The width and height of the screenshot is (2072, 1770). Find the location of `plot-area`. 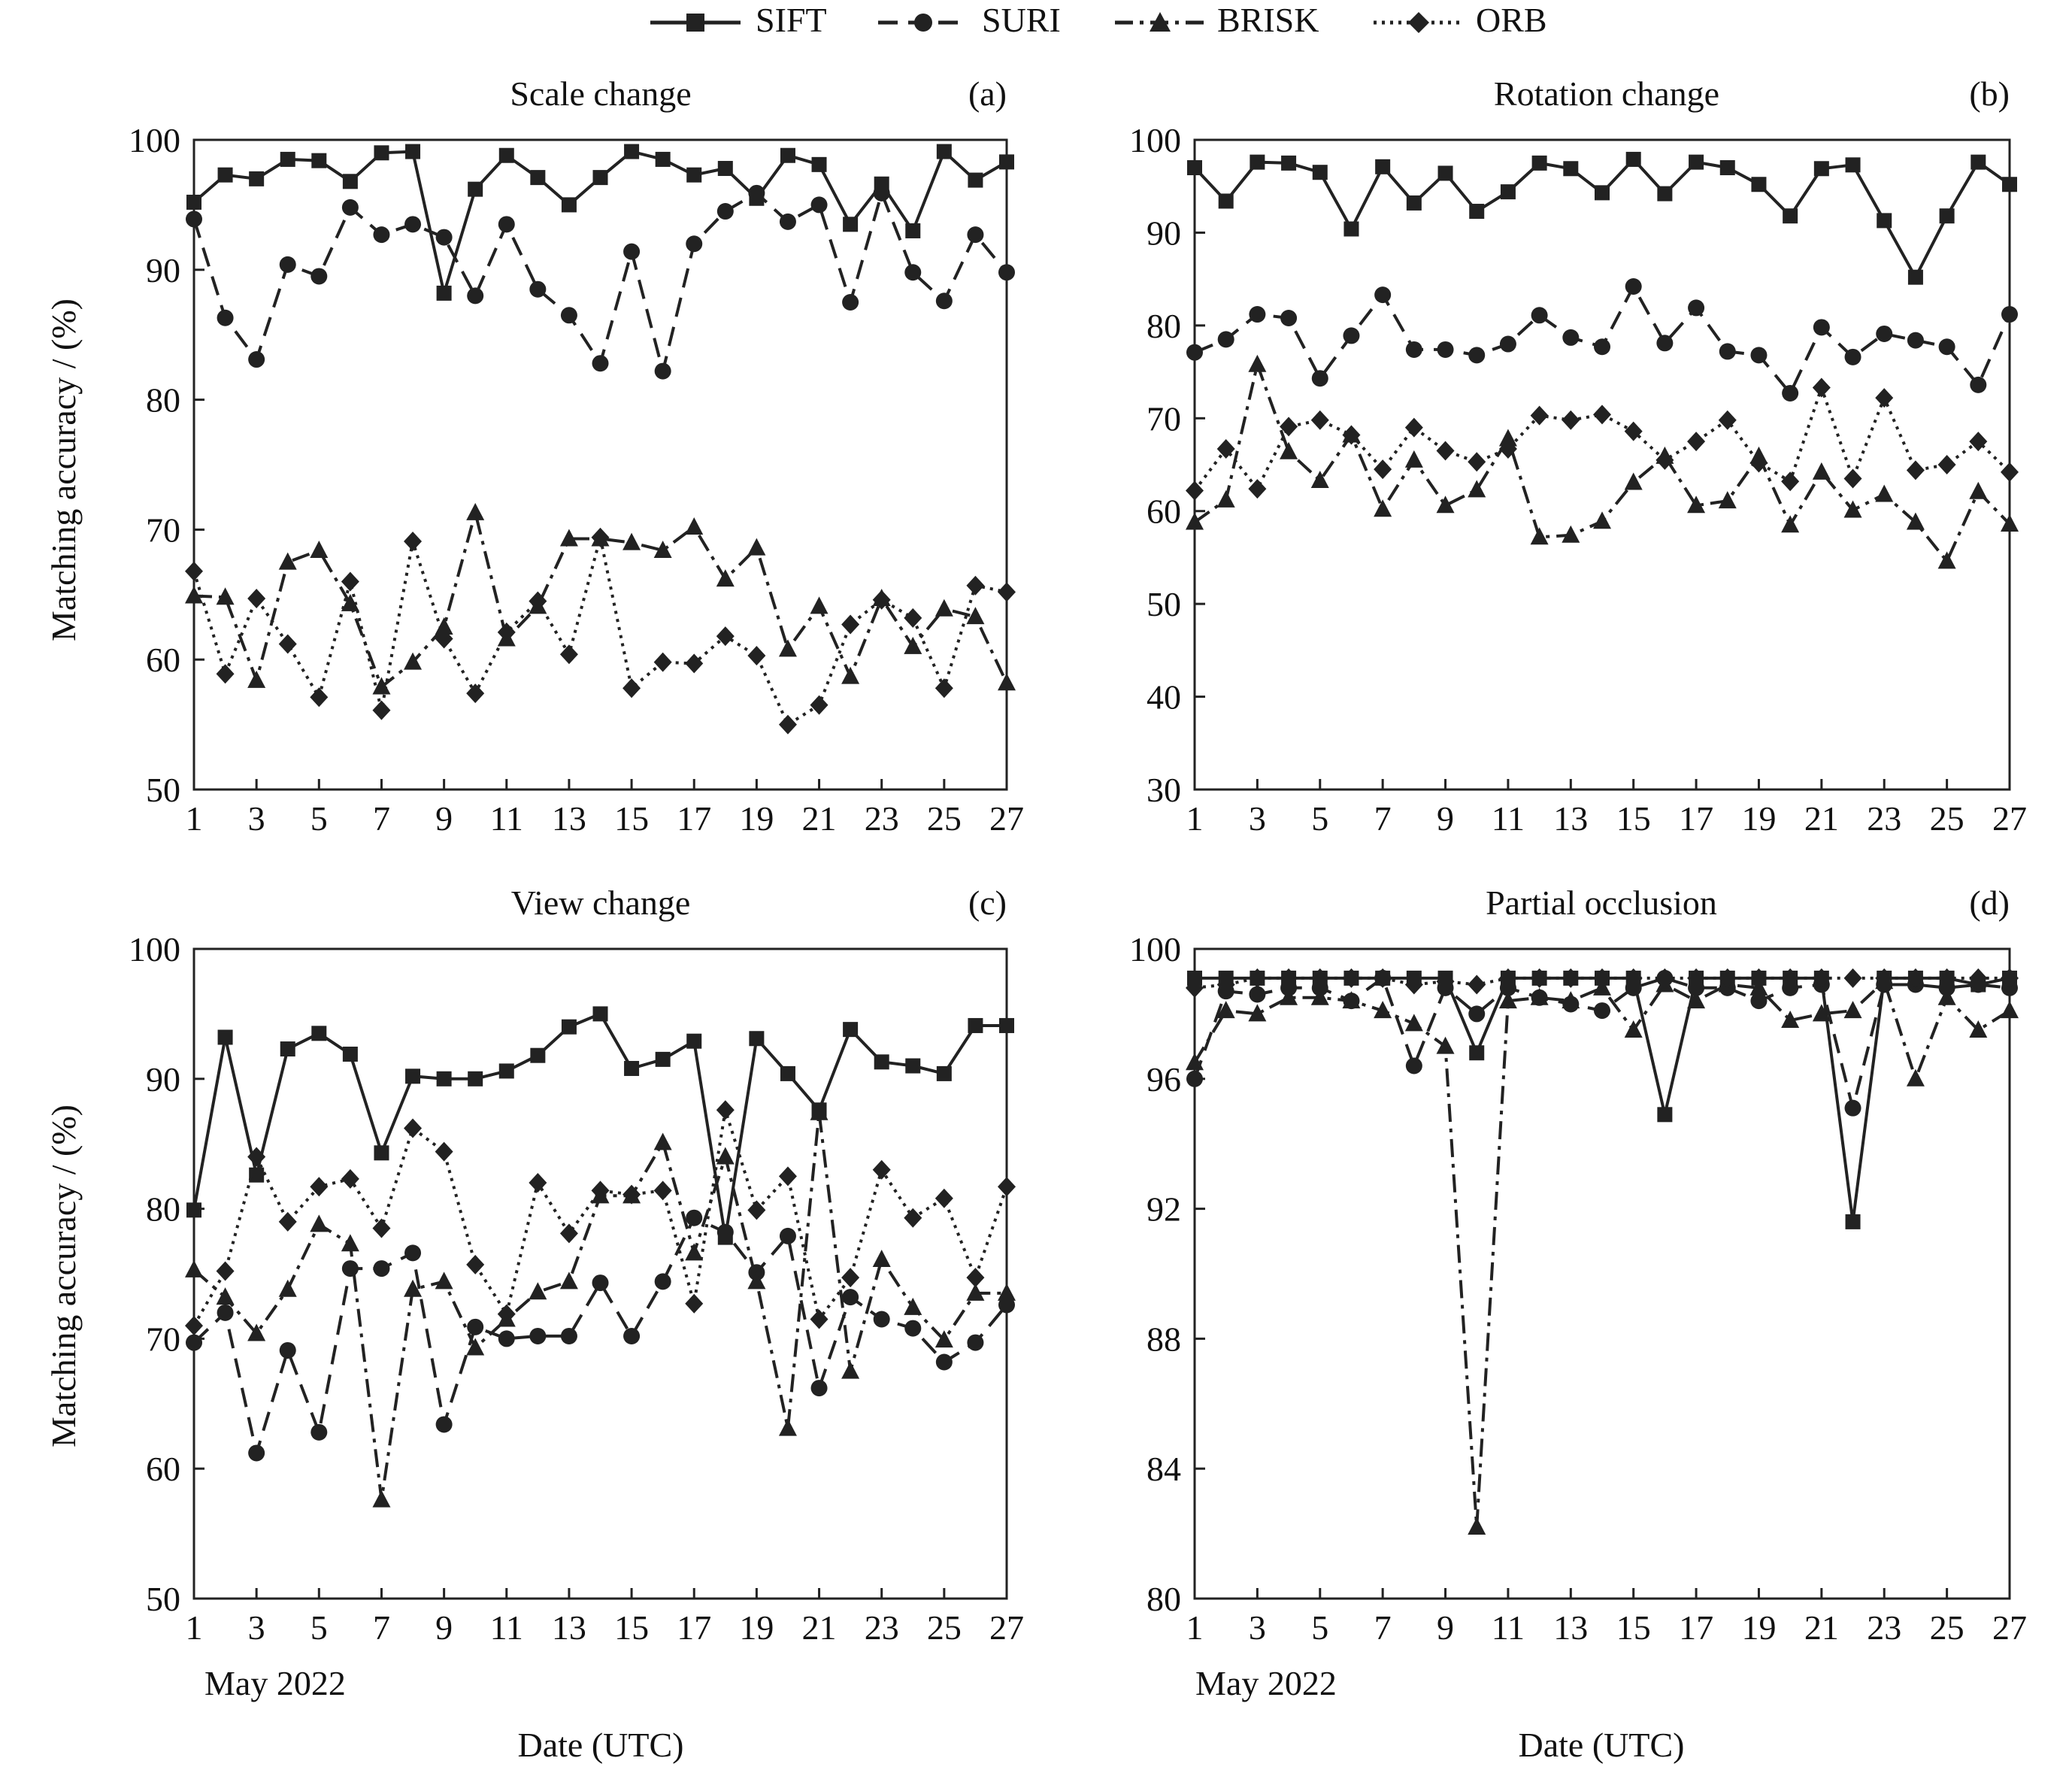

plot-area is located at coordinates (1602, 1273).